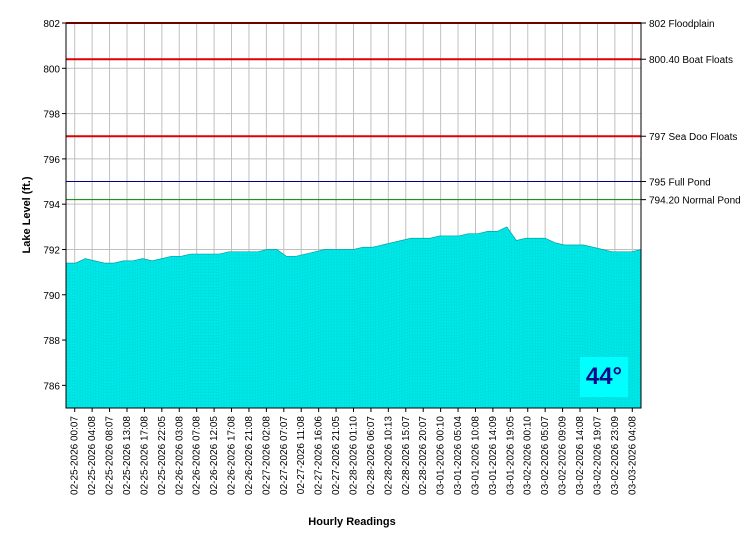  What do you see at coordinates (354, 455) in the screenshot?
I see `x-tick-label: 02-28-2026 01:10` at bounding box center [354, 455].